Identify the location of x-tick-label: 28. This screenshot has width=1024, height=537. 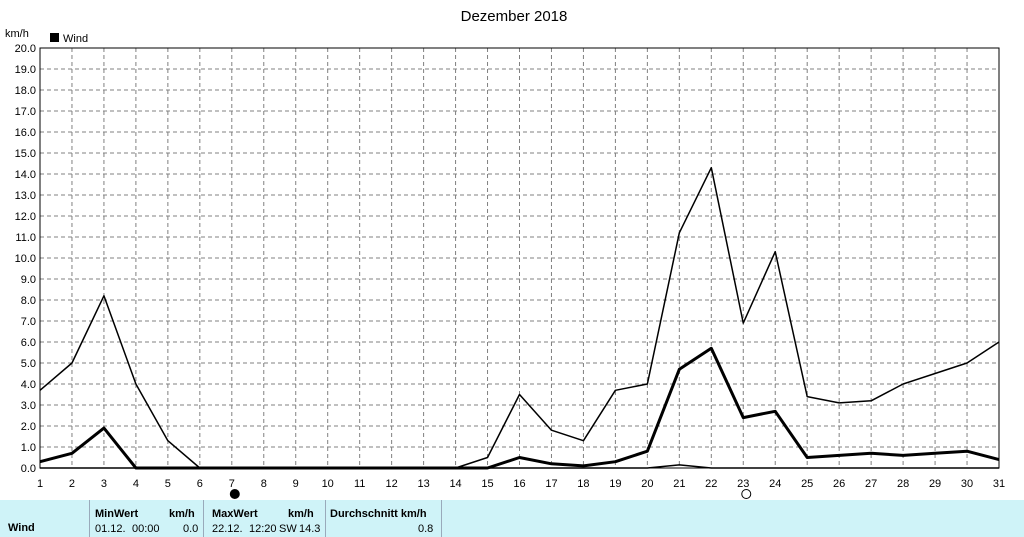
(903, 484).